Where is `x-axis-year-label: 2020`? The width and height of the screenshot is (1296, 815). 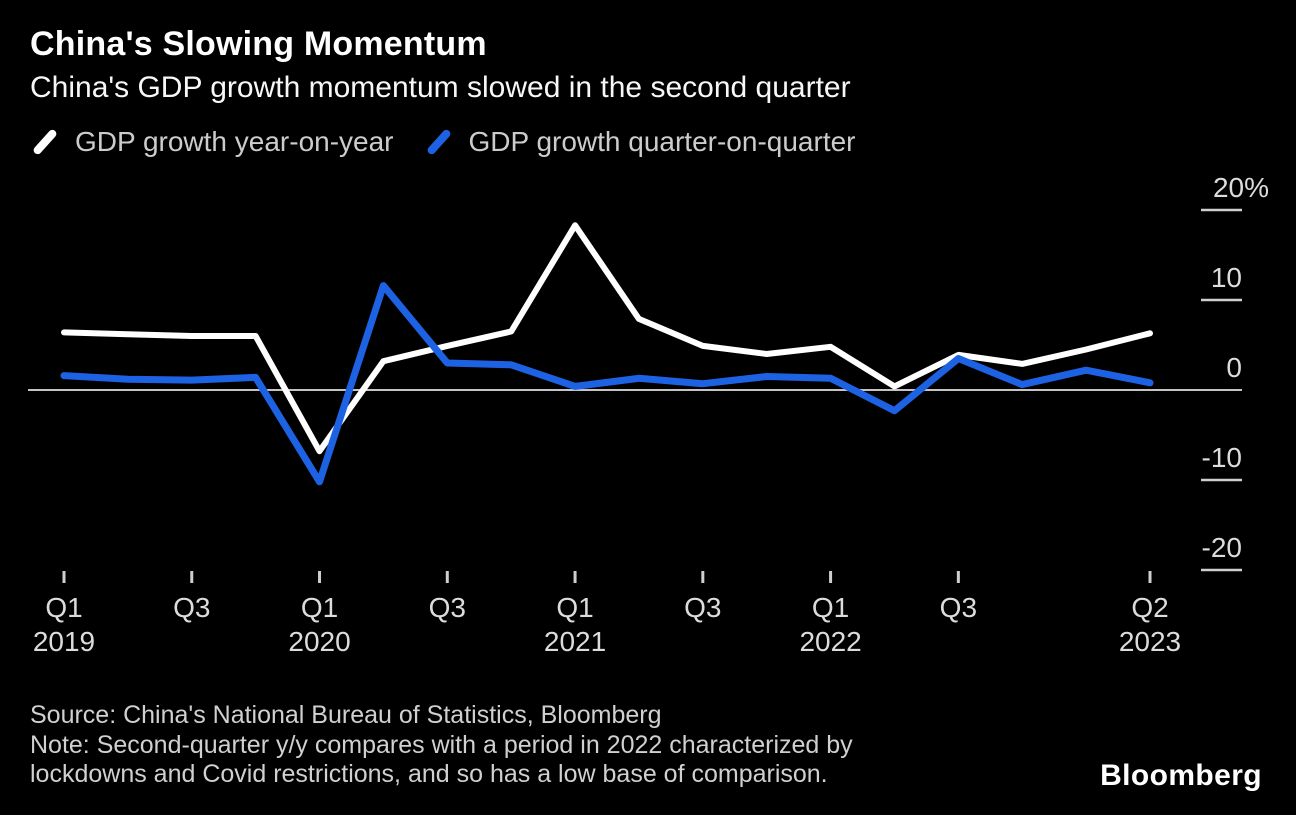
x-axis-year-label: 2020 is located at coordinates (319, 641).